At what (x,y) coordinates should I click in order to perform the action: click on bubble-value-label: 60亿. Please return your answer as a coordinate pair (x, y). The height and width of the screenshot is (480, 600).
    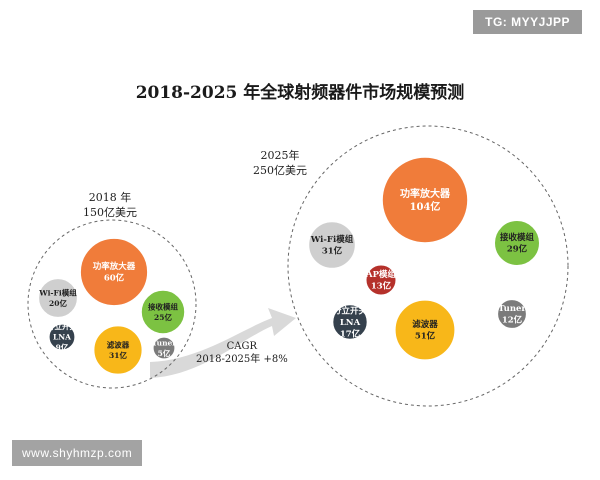
    Looking at the image, I should click on (114, 278).